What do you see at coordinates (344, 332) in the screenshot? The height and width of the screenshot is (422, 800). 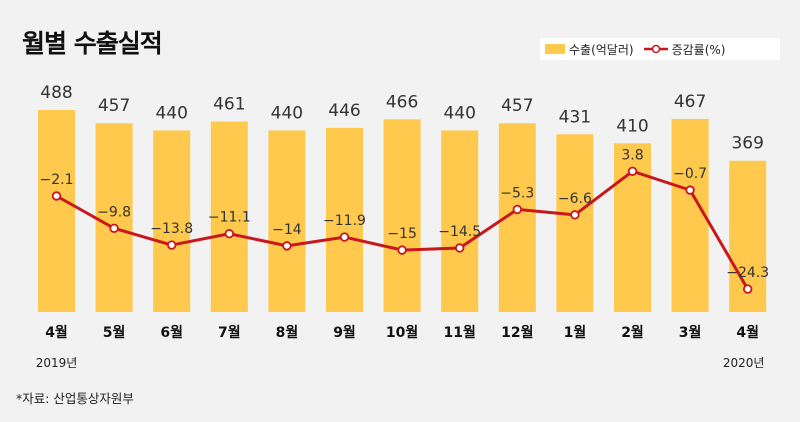 I see `x-tick-label: 9월` at bounding box center [344, 332].